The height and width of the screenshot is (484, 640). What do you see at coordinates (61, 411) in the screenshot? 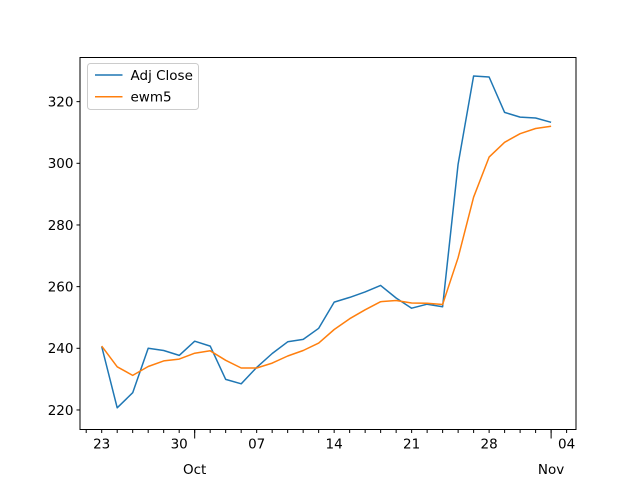
I see `y-tick-label: 220` at bounding box center [61, 411].